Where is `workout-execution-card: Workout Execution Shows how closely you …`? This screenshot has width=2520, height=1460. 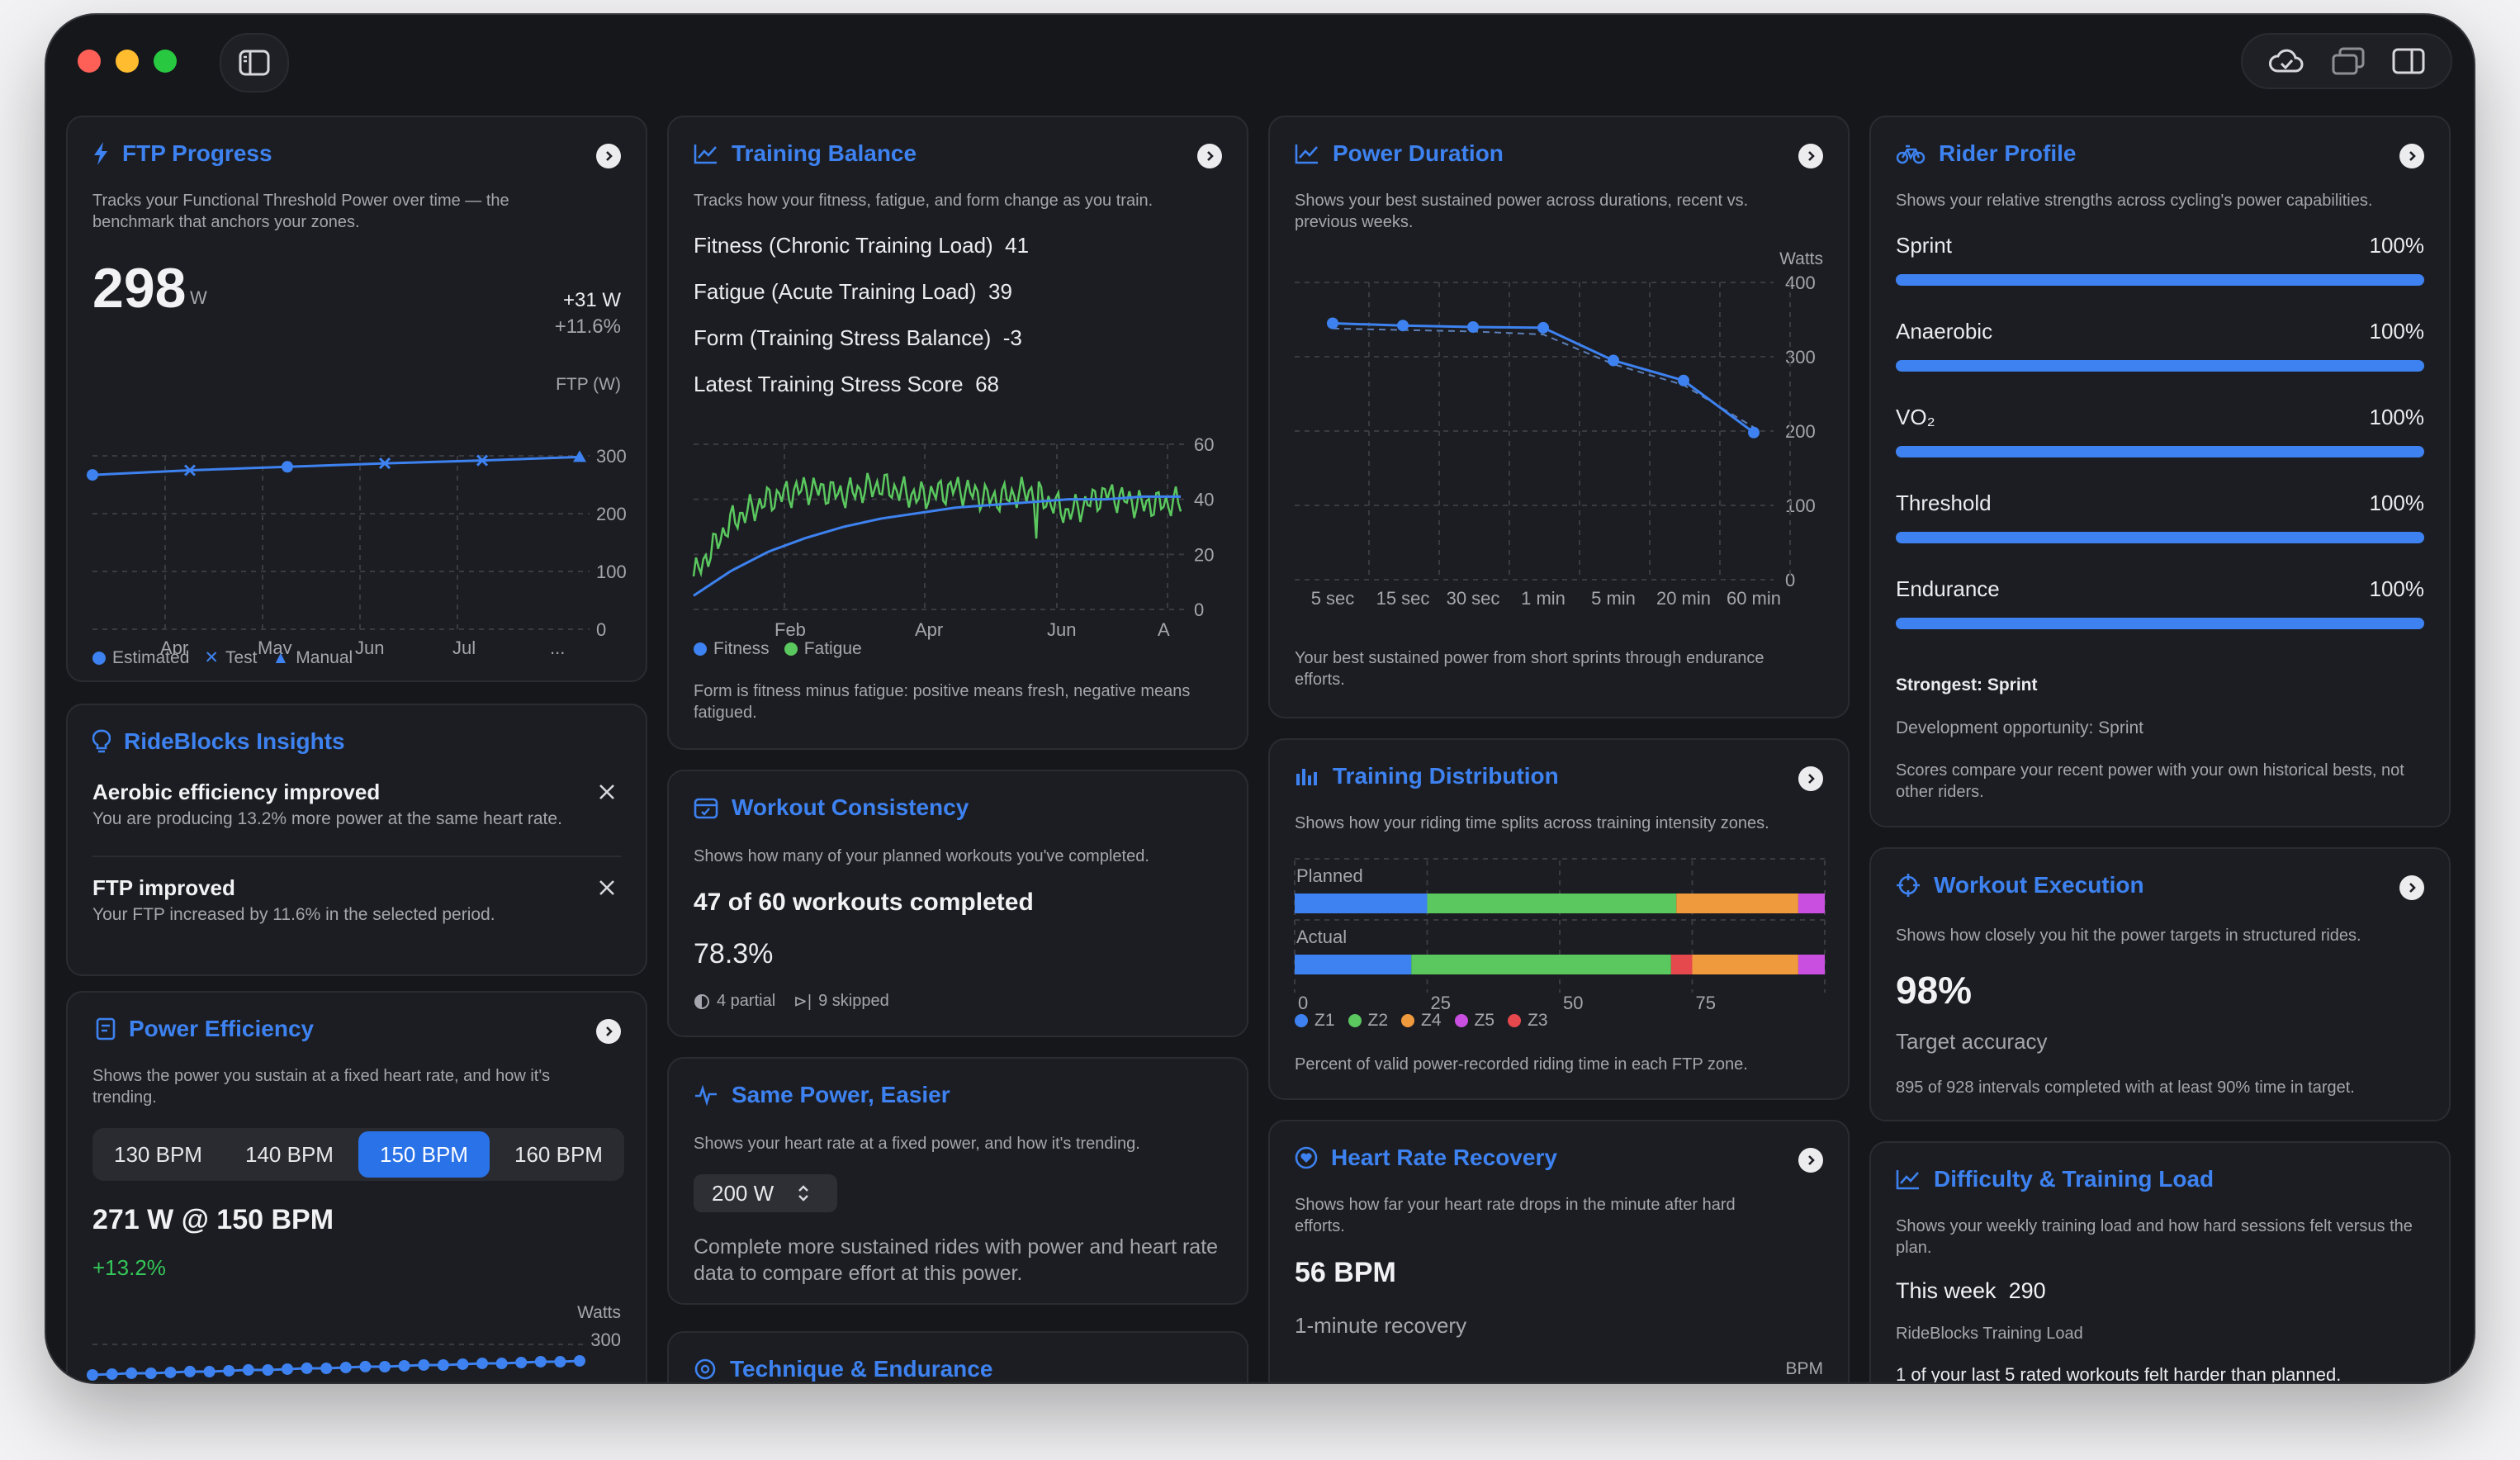
workout-execution-card: Workout Execution Shows how closely you … is located at coordinates (2160, 984).